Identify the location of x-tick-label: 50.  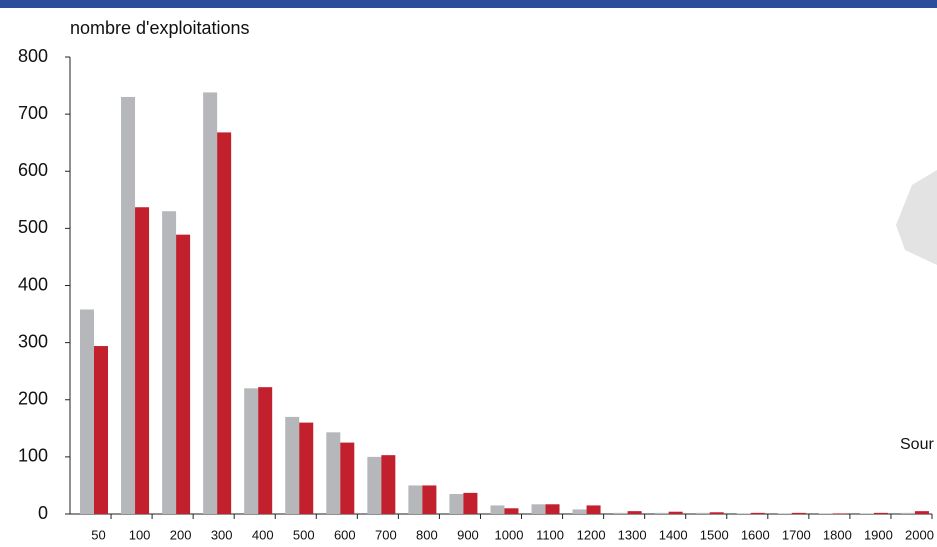
(98, 534).